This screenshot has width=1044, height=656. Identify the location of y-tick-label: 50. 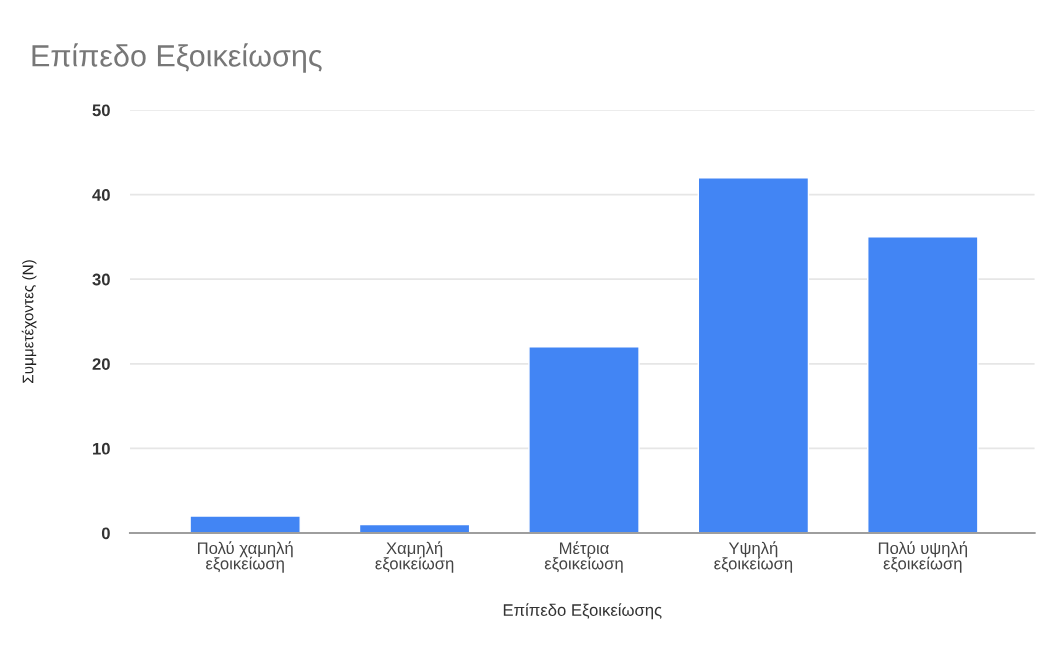
(101, 110).